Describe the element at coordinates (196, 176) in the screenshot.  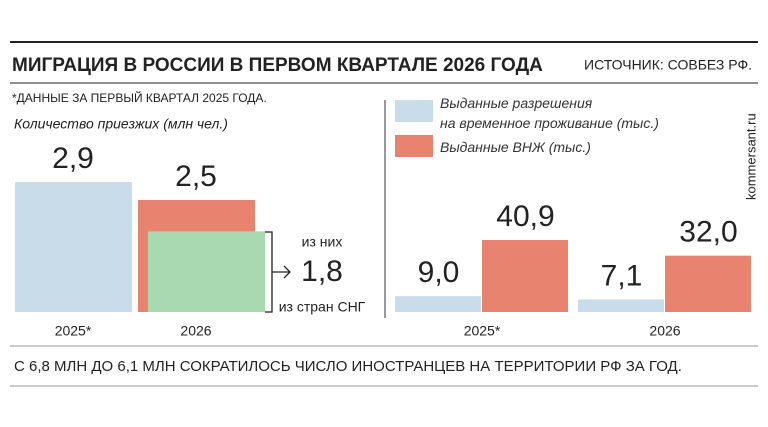
I see `value-label: 2,5` at that location.